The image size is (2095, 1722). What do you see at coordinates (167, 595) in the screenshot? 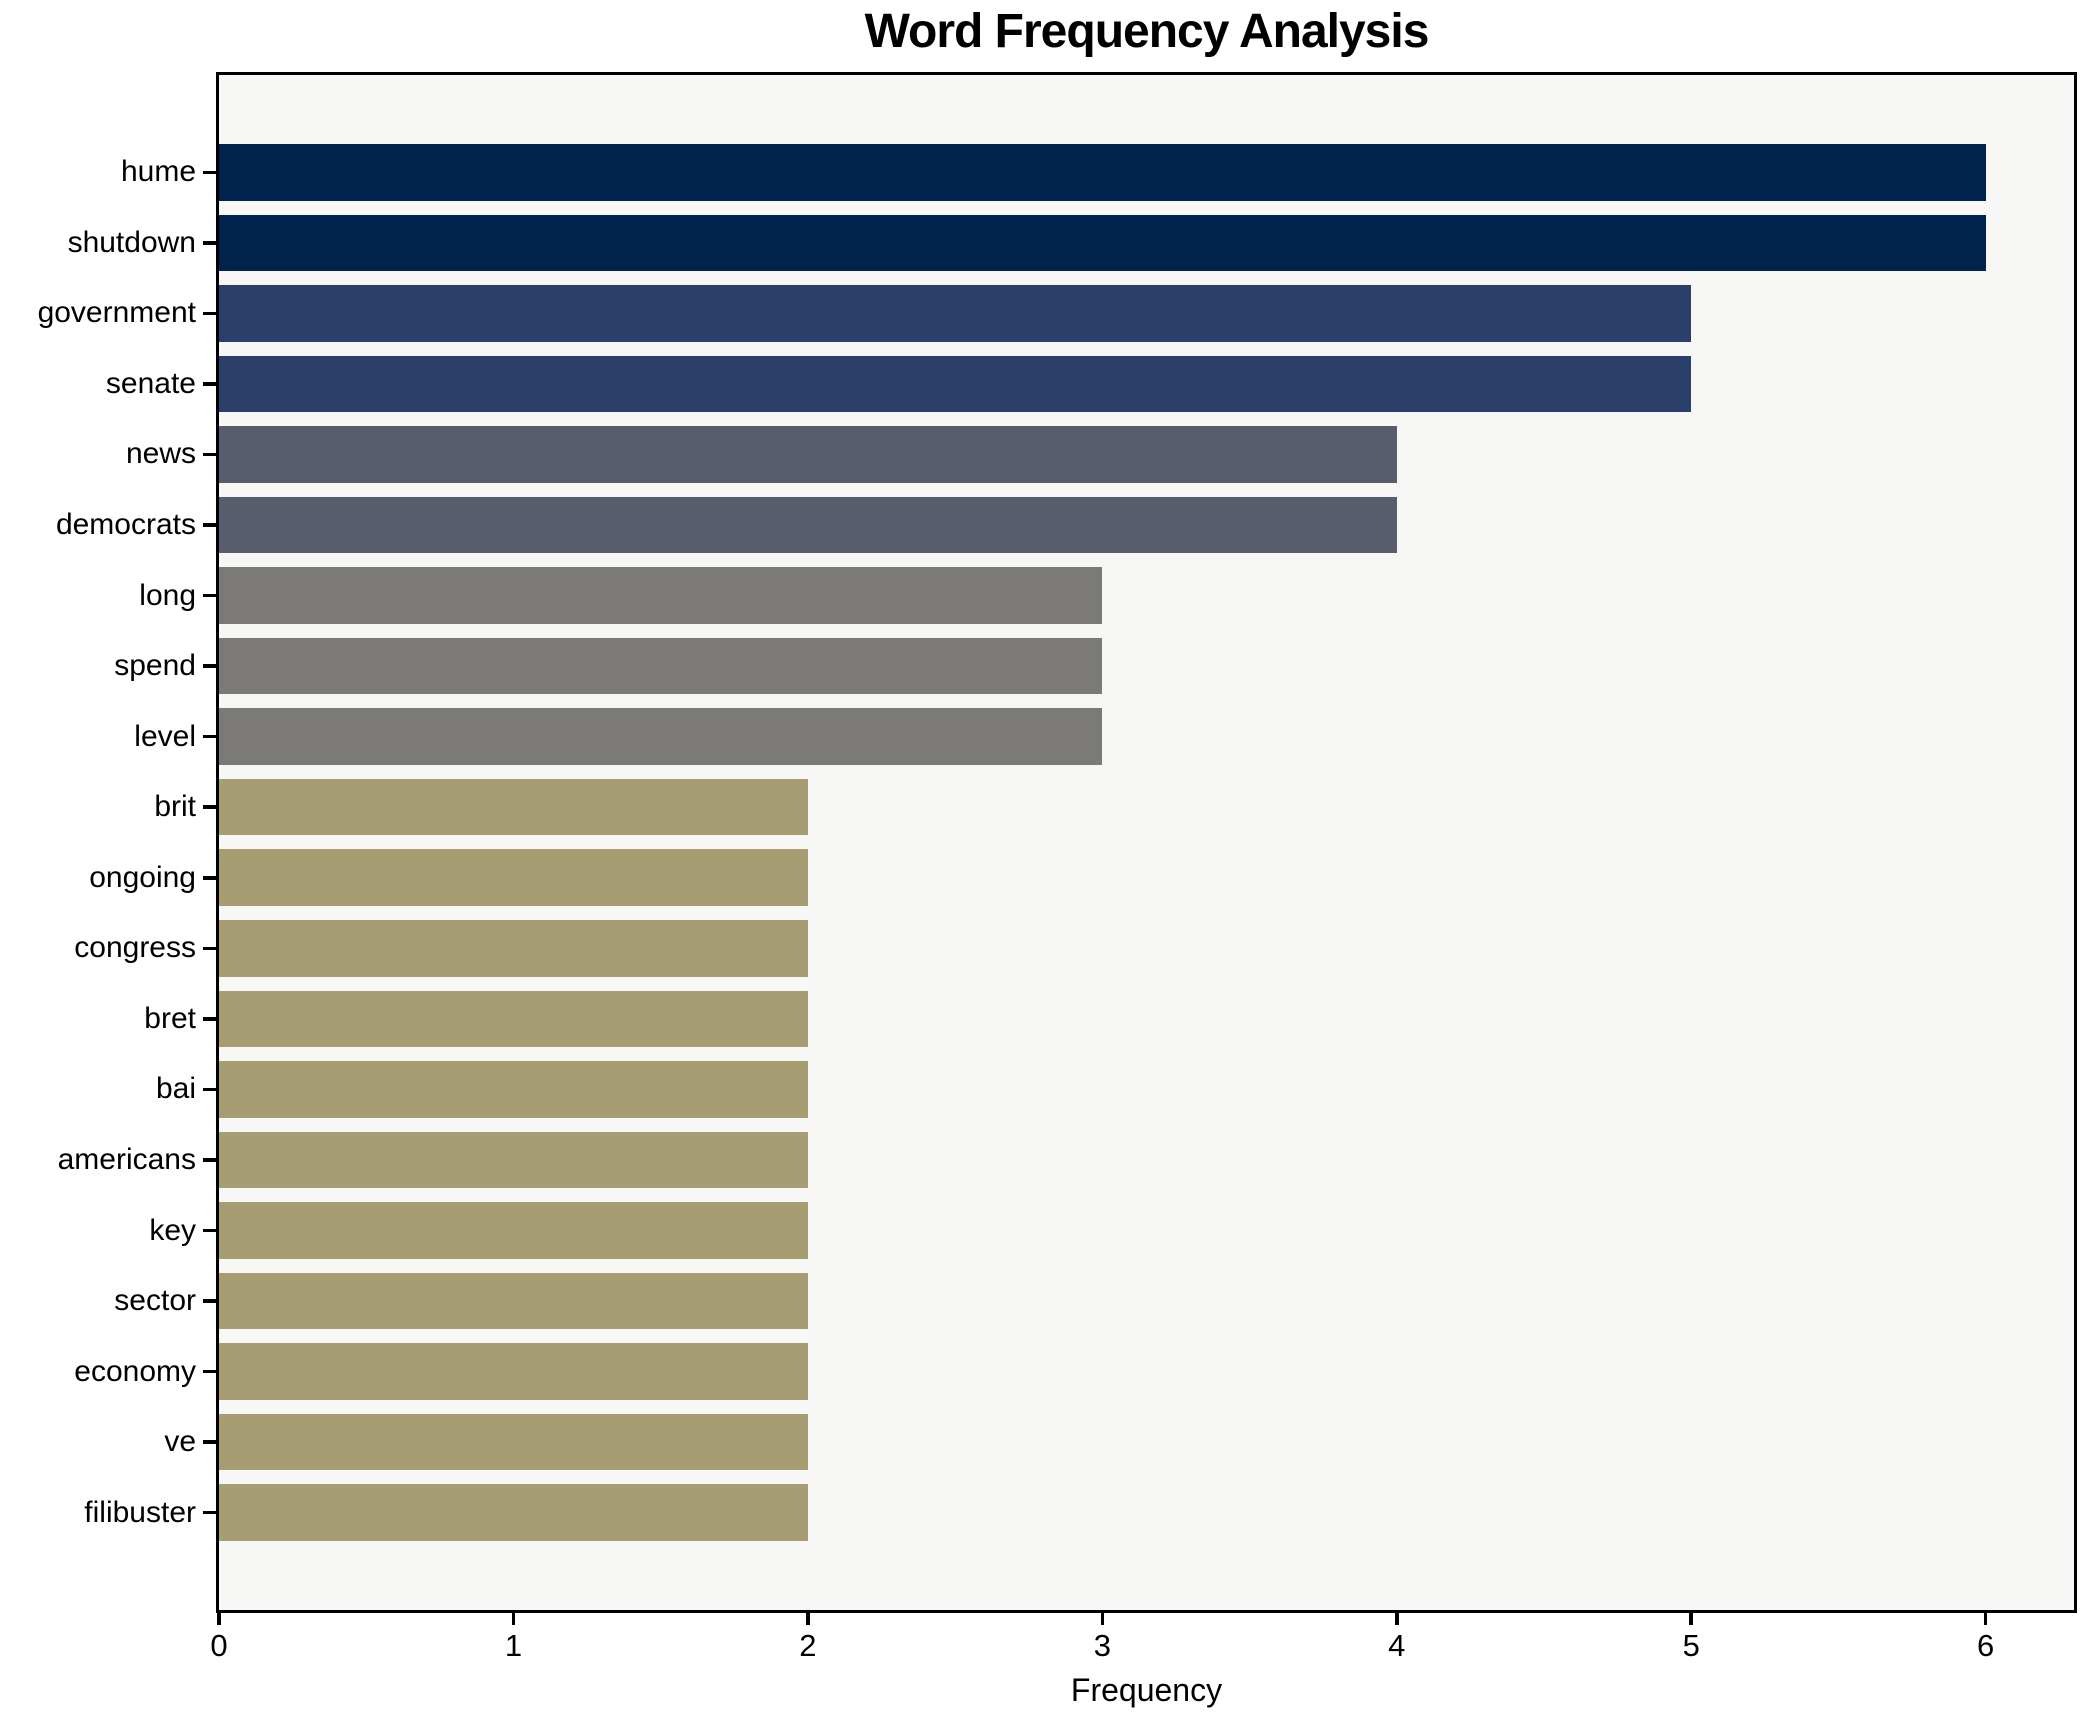
I see `y-tick-label: long` at bounding box center [167, 595].